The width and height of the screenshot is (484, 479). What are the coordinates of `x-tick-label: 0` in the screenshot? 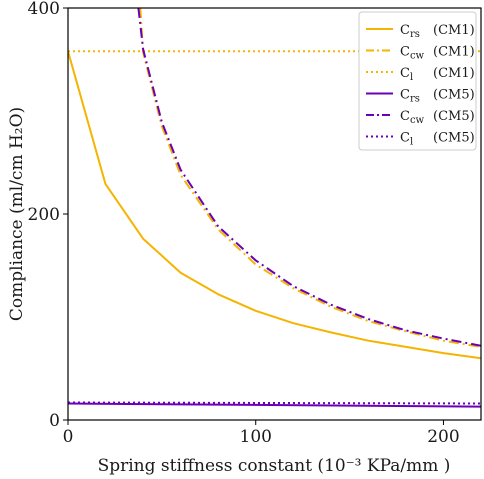 It's located at (68, 437).